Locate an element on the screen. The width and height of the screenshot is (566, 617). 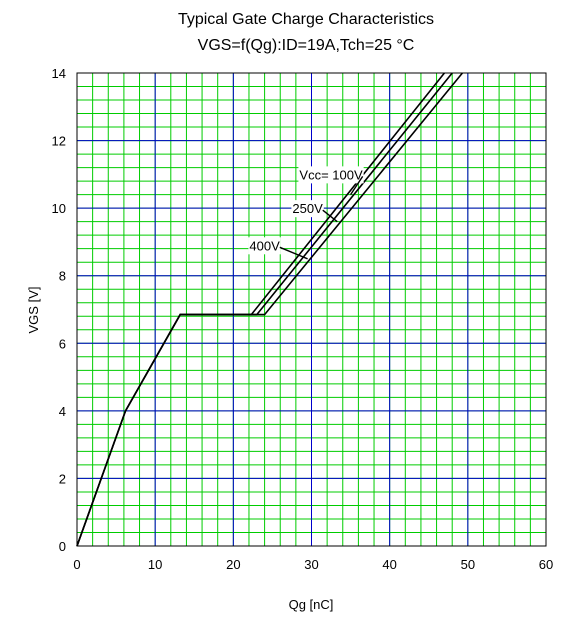
x-tick-label: 50 is located at coordinates (468, 564).